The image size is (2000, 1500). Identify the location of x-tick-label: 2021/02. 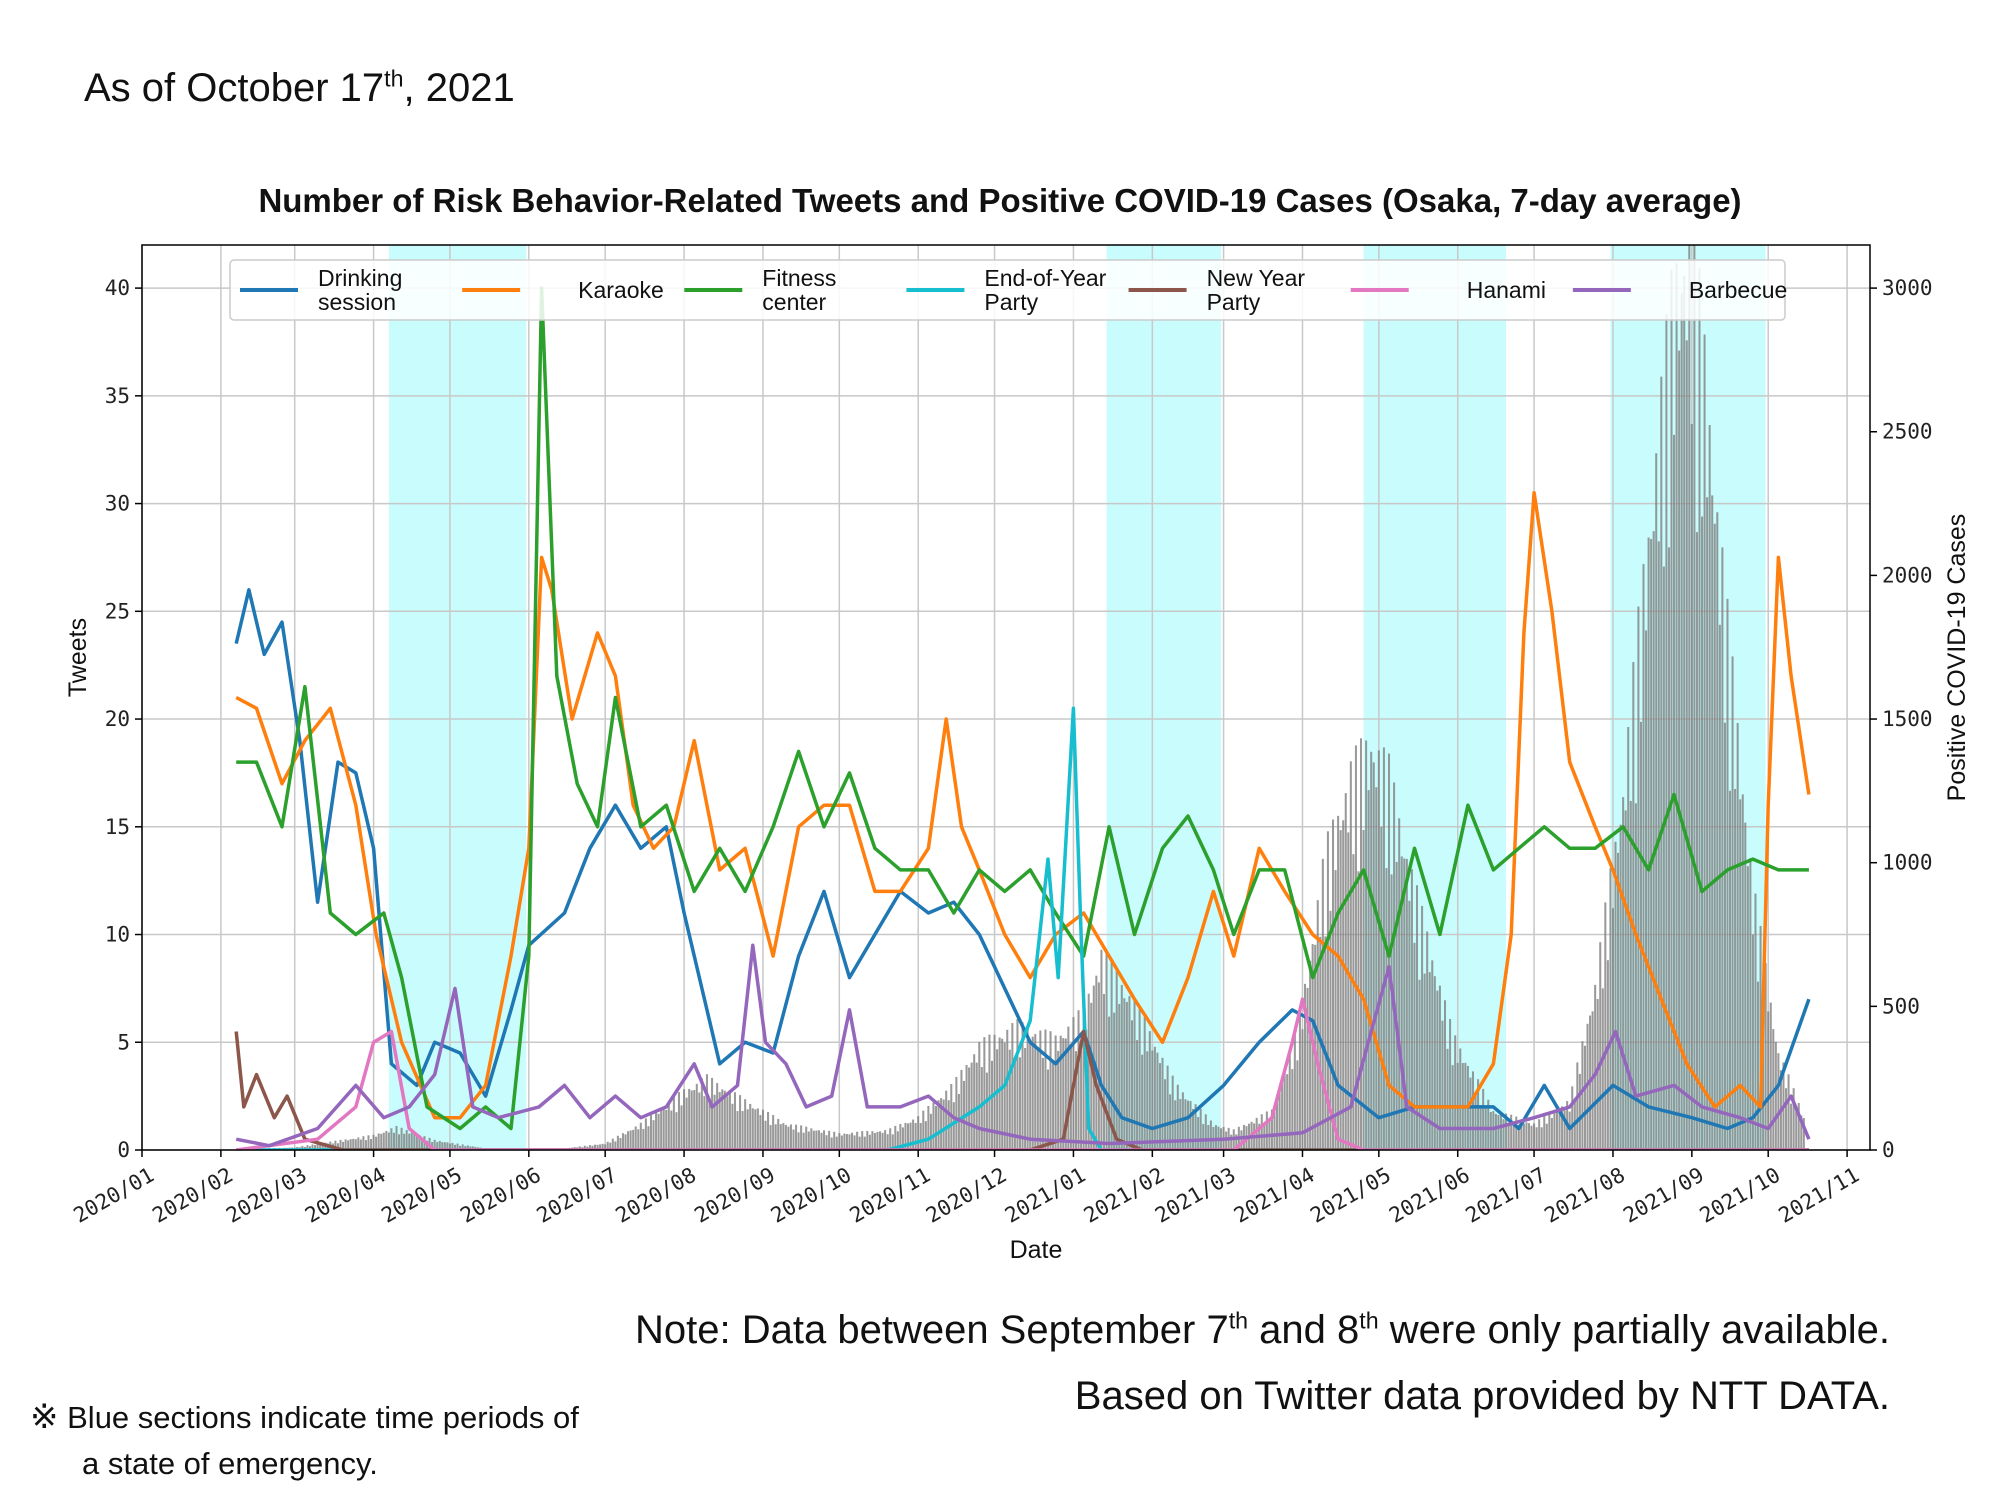
(1124, 1195).